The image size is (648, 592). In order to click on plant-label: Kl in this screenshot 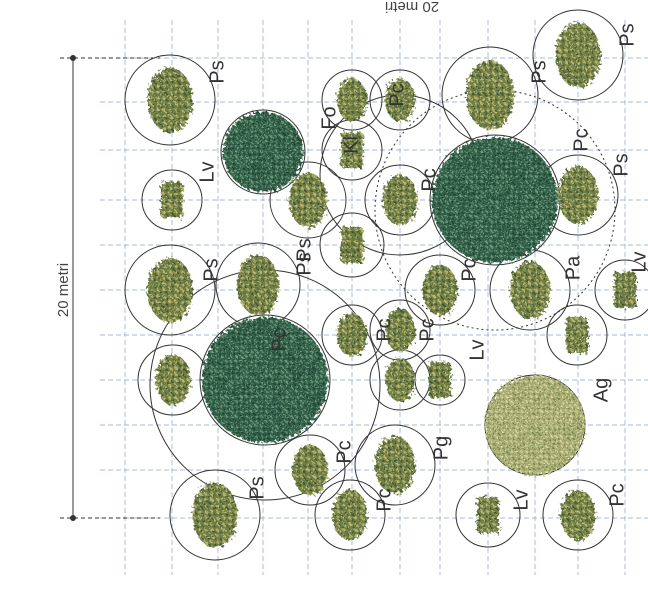, I will do `click(351, 145)`.